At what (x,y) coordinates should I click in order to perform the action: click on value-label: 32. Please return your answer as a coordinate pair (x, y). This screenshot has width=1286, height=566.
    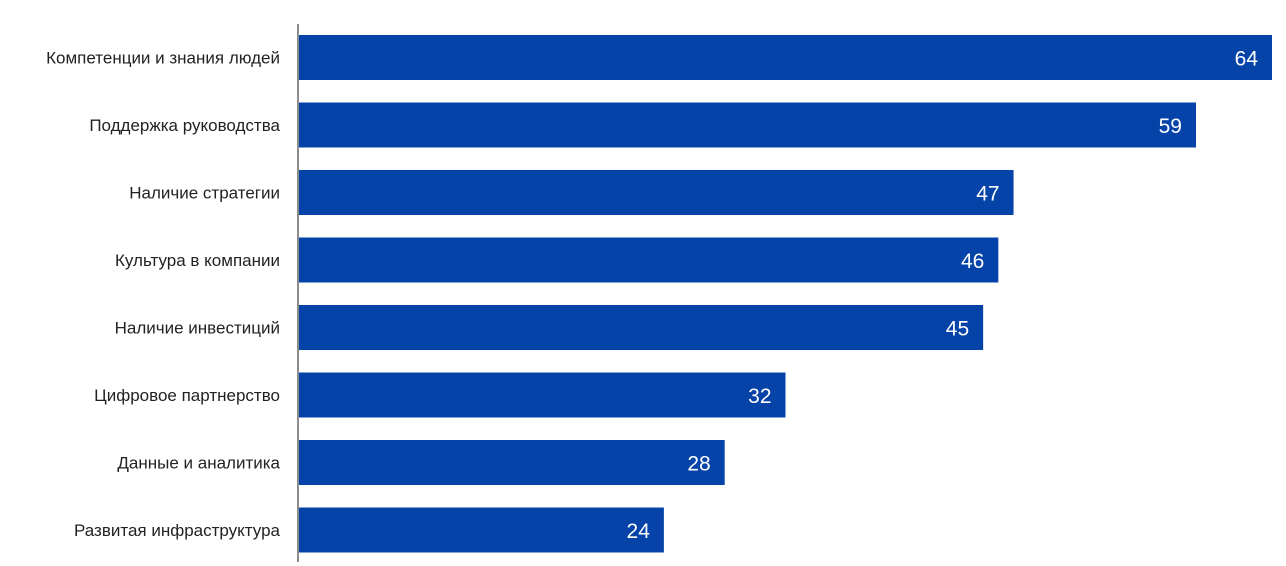
    Looking at the image, I should click on (759, 396).